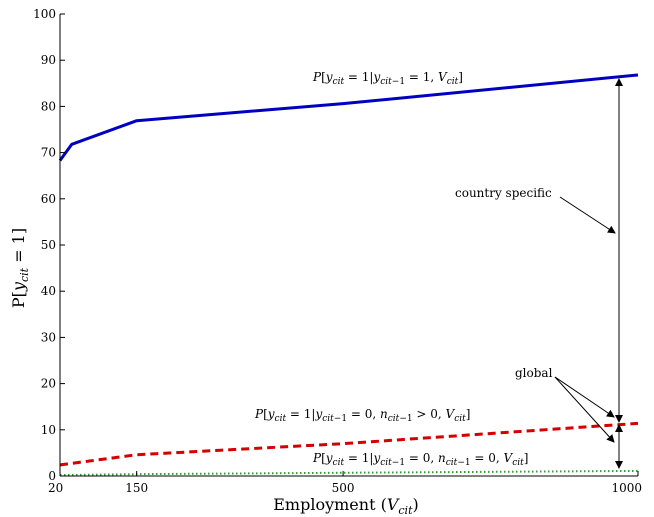  What do you see at coordinates (362, 415) in the screenshot?
I see `series-label-red: P[ycit = 1|ycit−1 = 0, ncit−1 > 0, Vcit]` at bounding box center [362, 415].